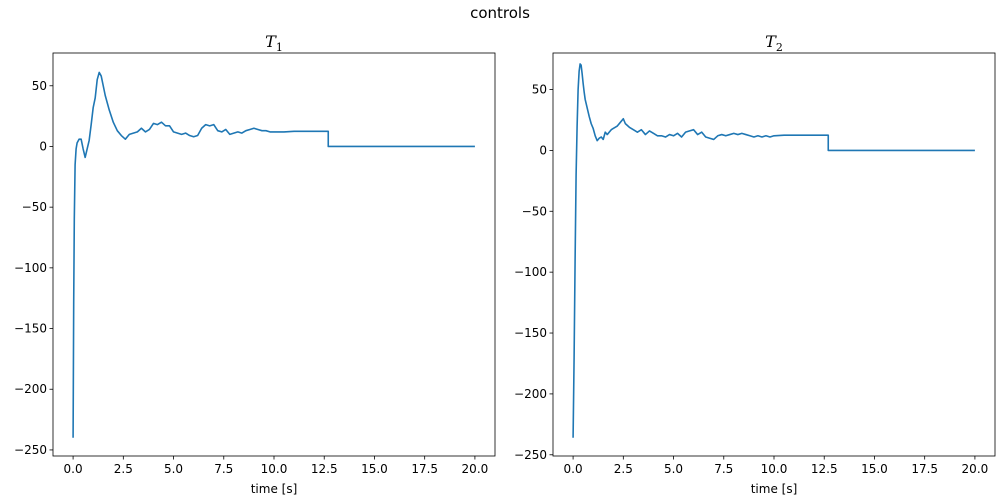 The width and height of the screenshot is (1000, 500). What do you see at coordinates (30, 268) in the screenshot?
I see `chart-1-ytick-label: −100` at bounding box center [30, 268].